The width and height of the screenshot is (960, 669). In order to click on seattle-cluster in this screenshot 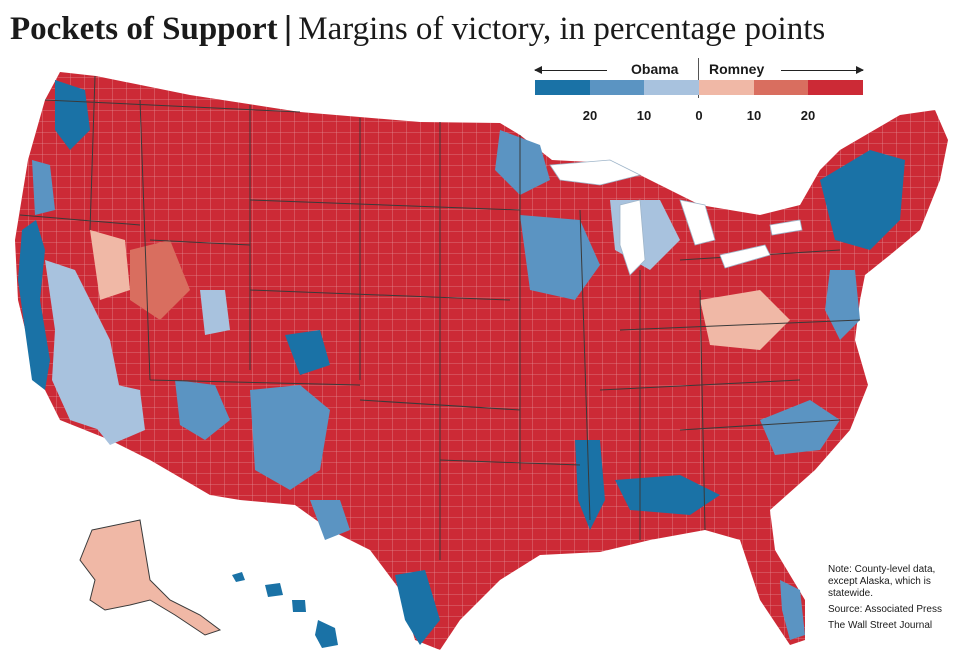, I will do `click(72, 115)`.